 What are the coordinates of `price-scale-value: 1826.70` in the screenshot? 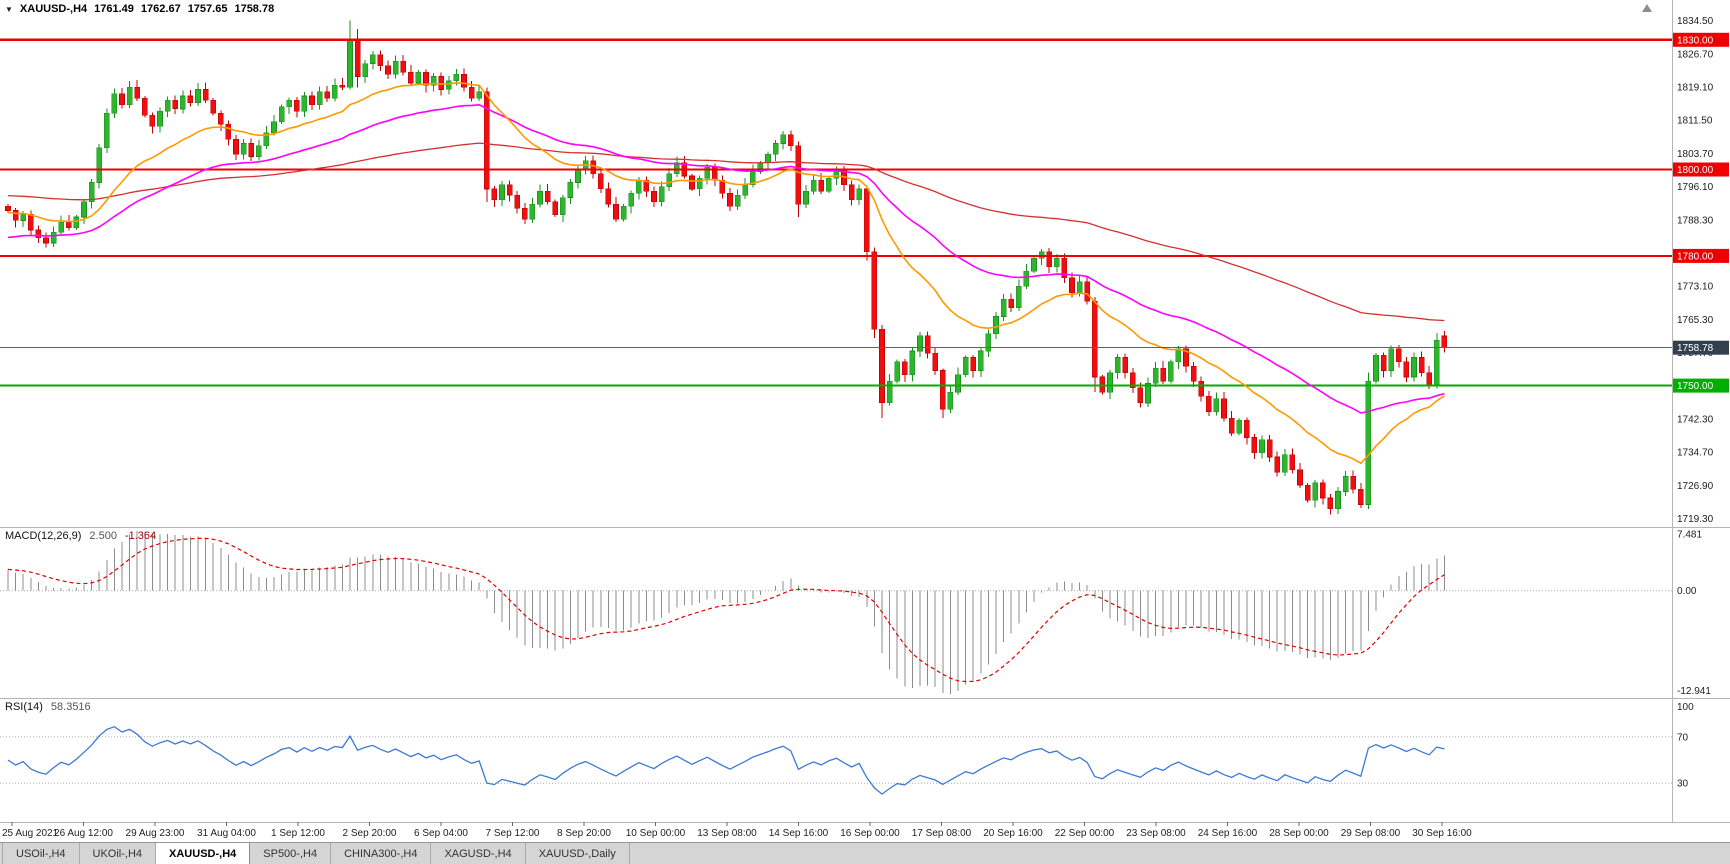 It's located at (1695, 55).